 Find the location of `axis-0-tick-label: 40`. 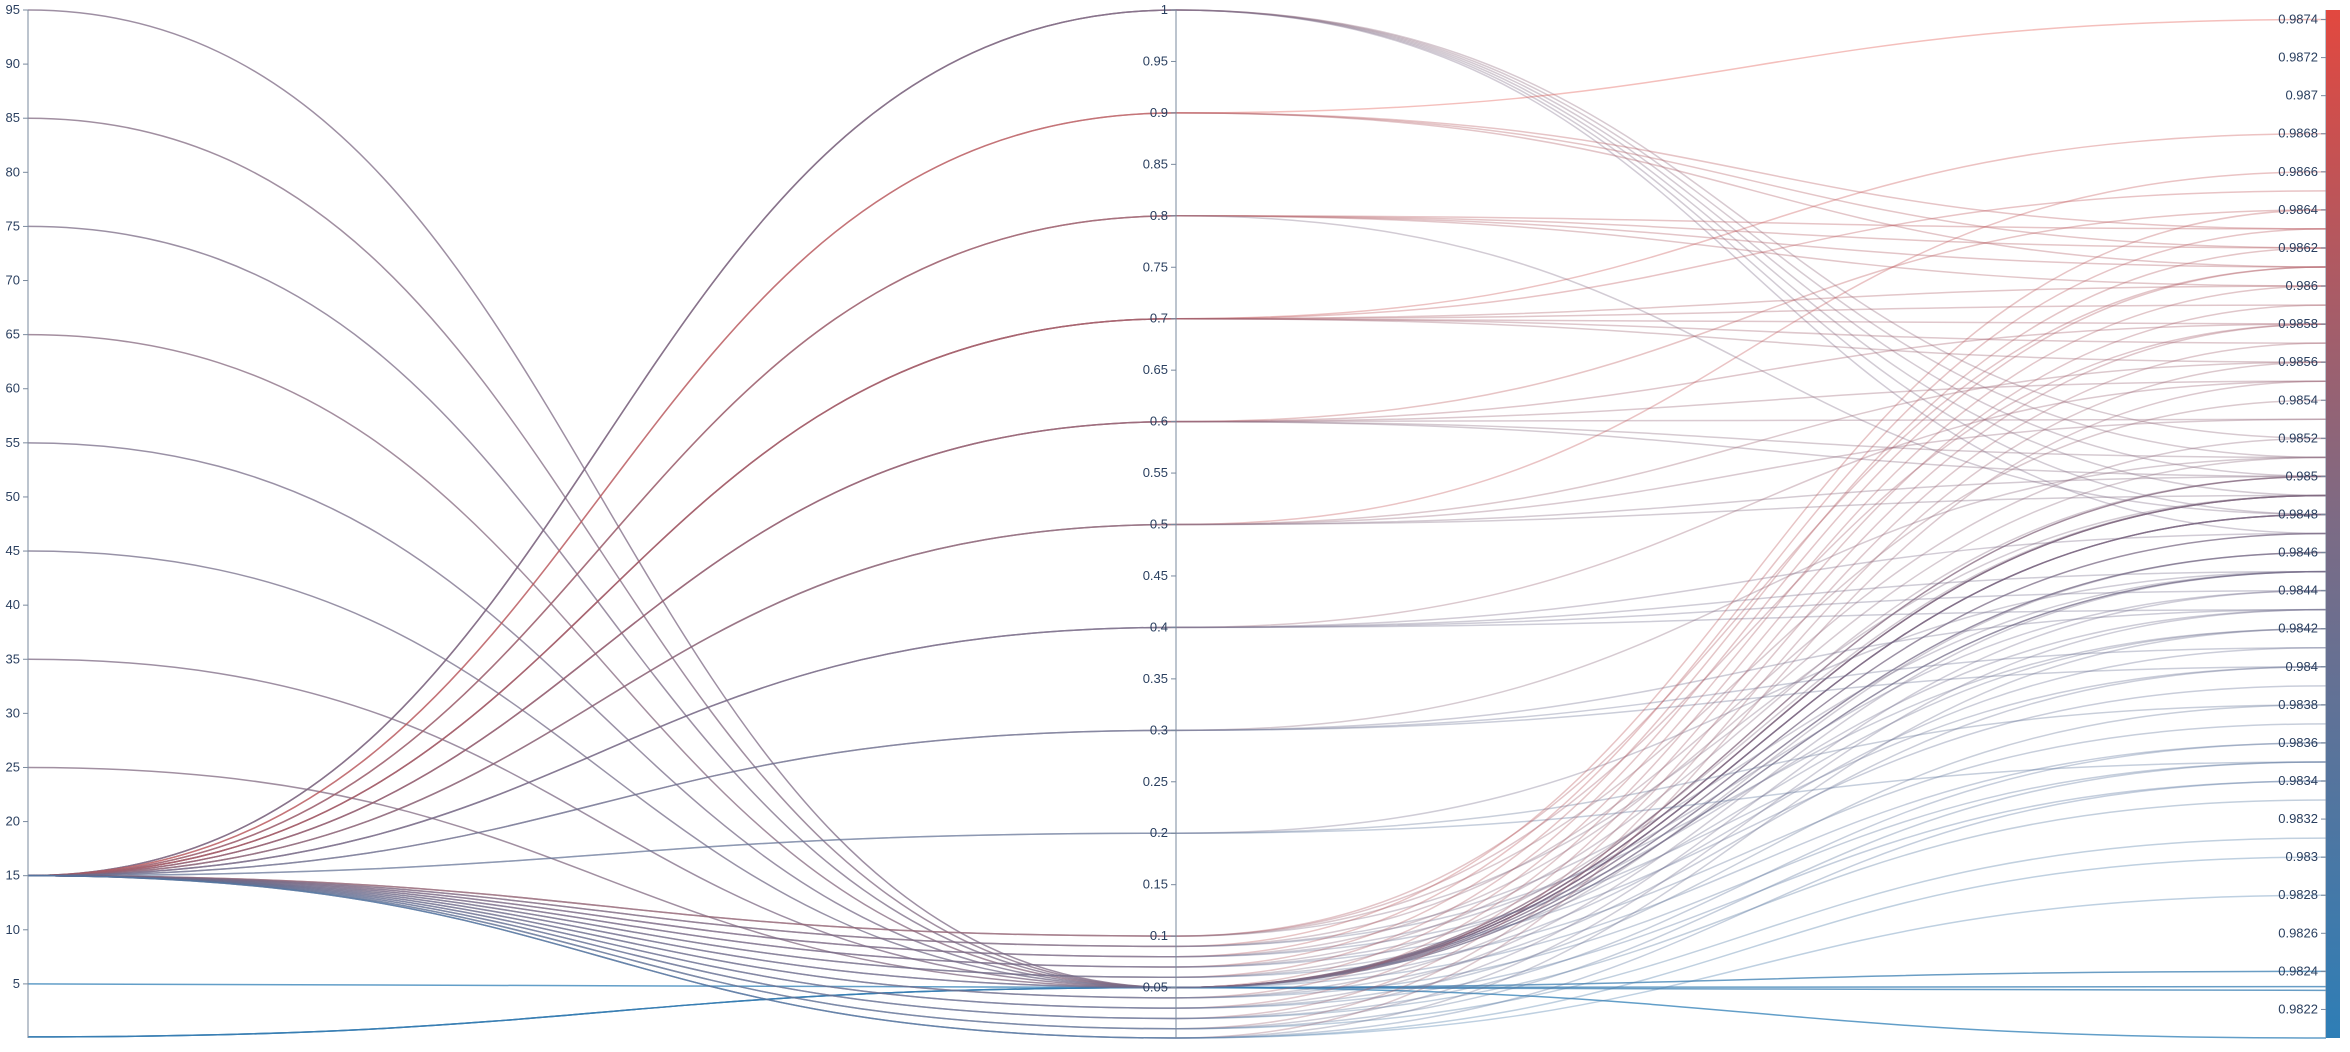

axis-0-tick-label: 40 is located at coordinates (13, 604).